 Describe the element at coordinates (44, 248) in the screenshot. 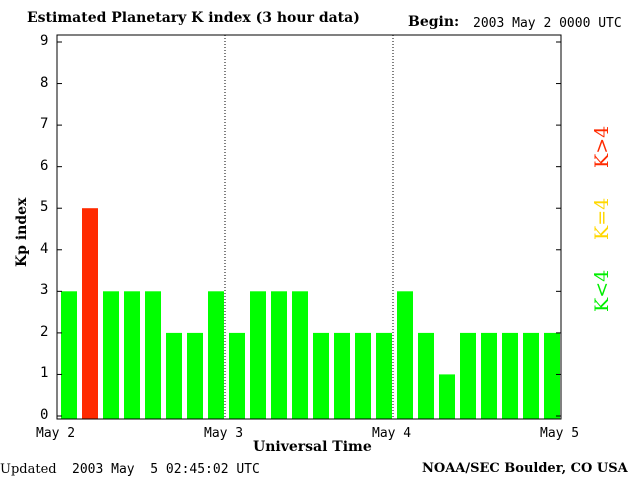

I see `y-tick-label-4: 4` at that location.